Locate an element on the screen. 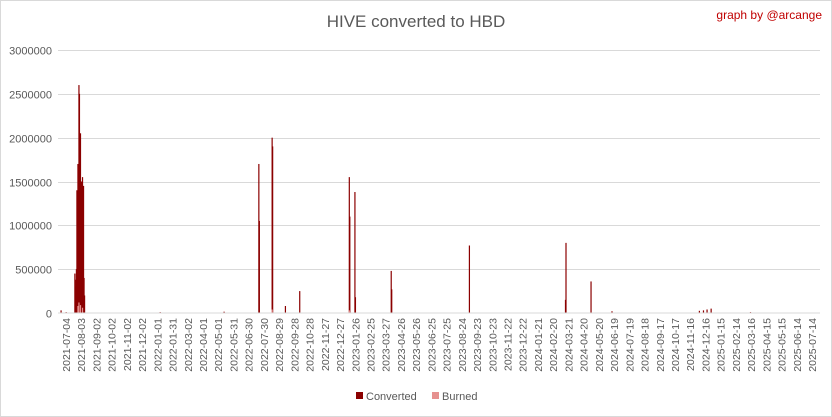  x-tick-label: 2024-04-20 is located at coordinates (585, 345).